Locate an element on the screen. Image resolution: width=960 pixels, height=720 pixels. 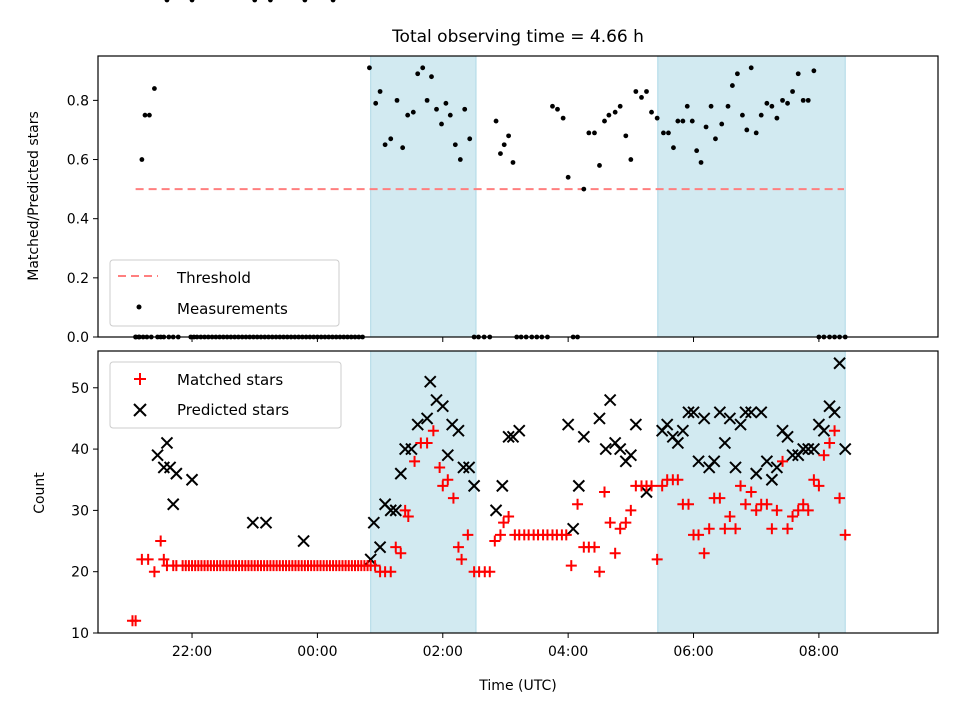
ratio-legend-box is located at coordinates (224, 293).